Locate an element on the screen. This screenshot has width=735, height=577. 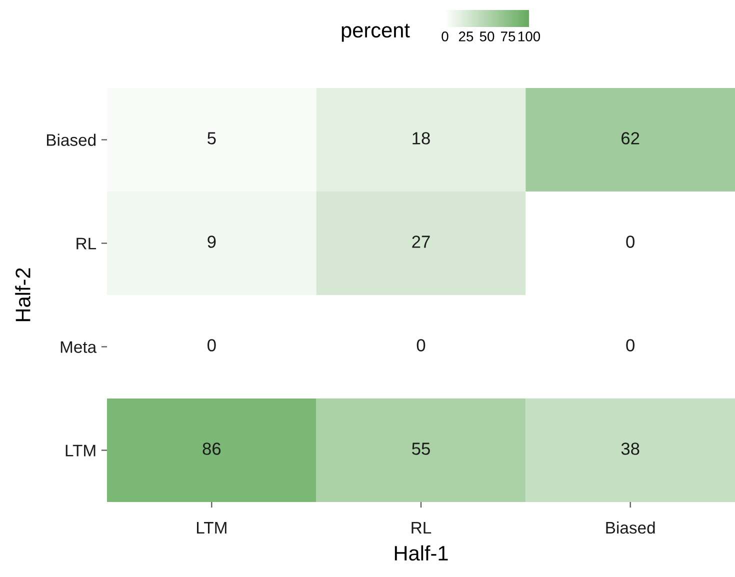
data-label: 38 is located at coordinates (630, 448).